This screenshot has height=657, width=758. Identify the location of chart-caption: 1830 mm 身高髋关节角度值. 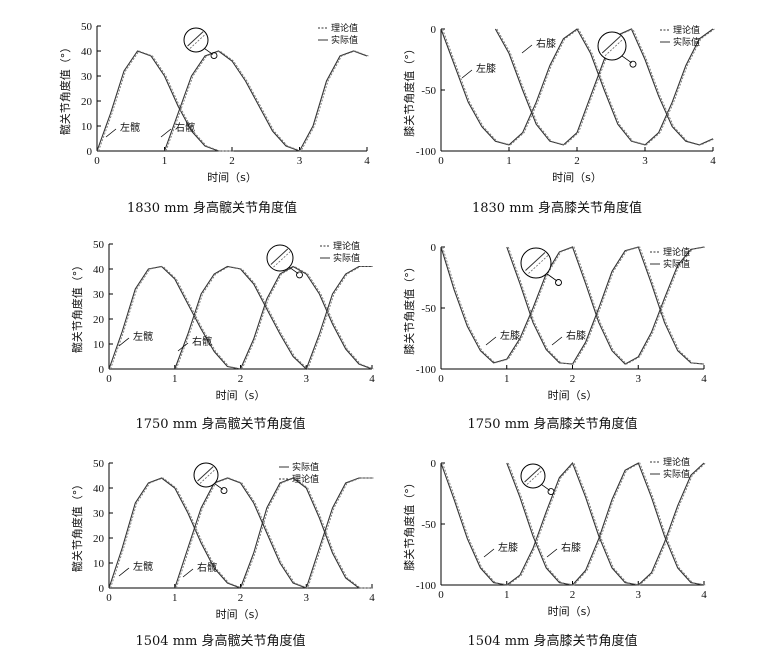
(212, 208).